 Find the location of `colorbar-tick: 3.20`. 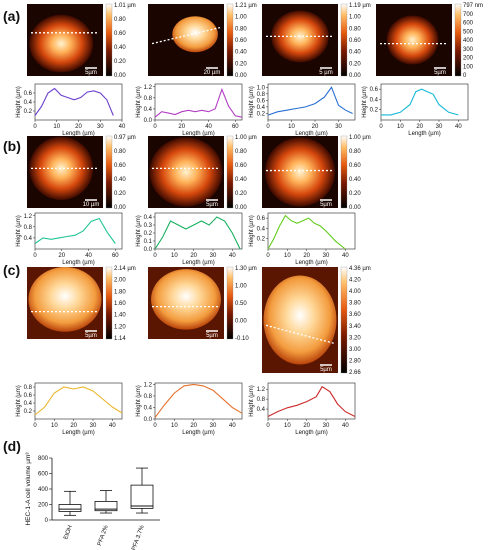

colorbar-tick: 3.20 is located at coordinates (355, 338).